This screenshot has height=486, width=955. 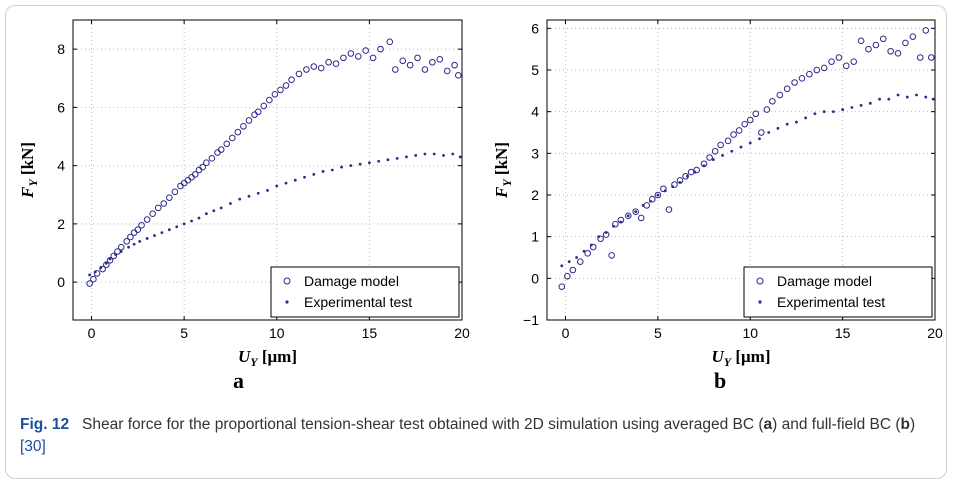 What do you see at coordinates (836, 424) in the screenshot?
I see `caption-text-3: ) and full-field BC (` at bounding box center [836, 424].